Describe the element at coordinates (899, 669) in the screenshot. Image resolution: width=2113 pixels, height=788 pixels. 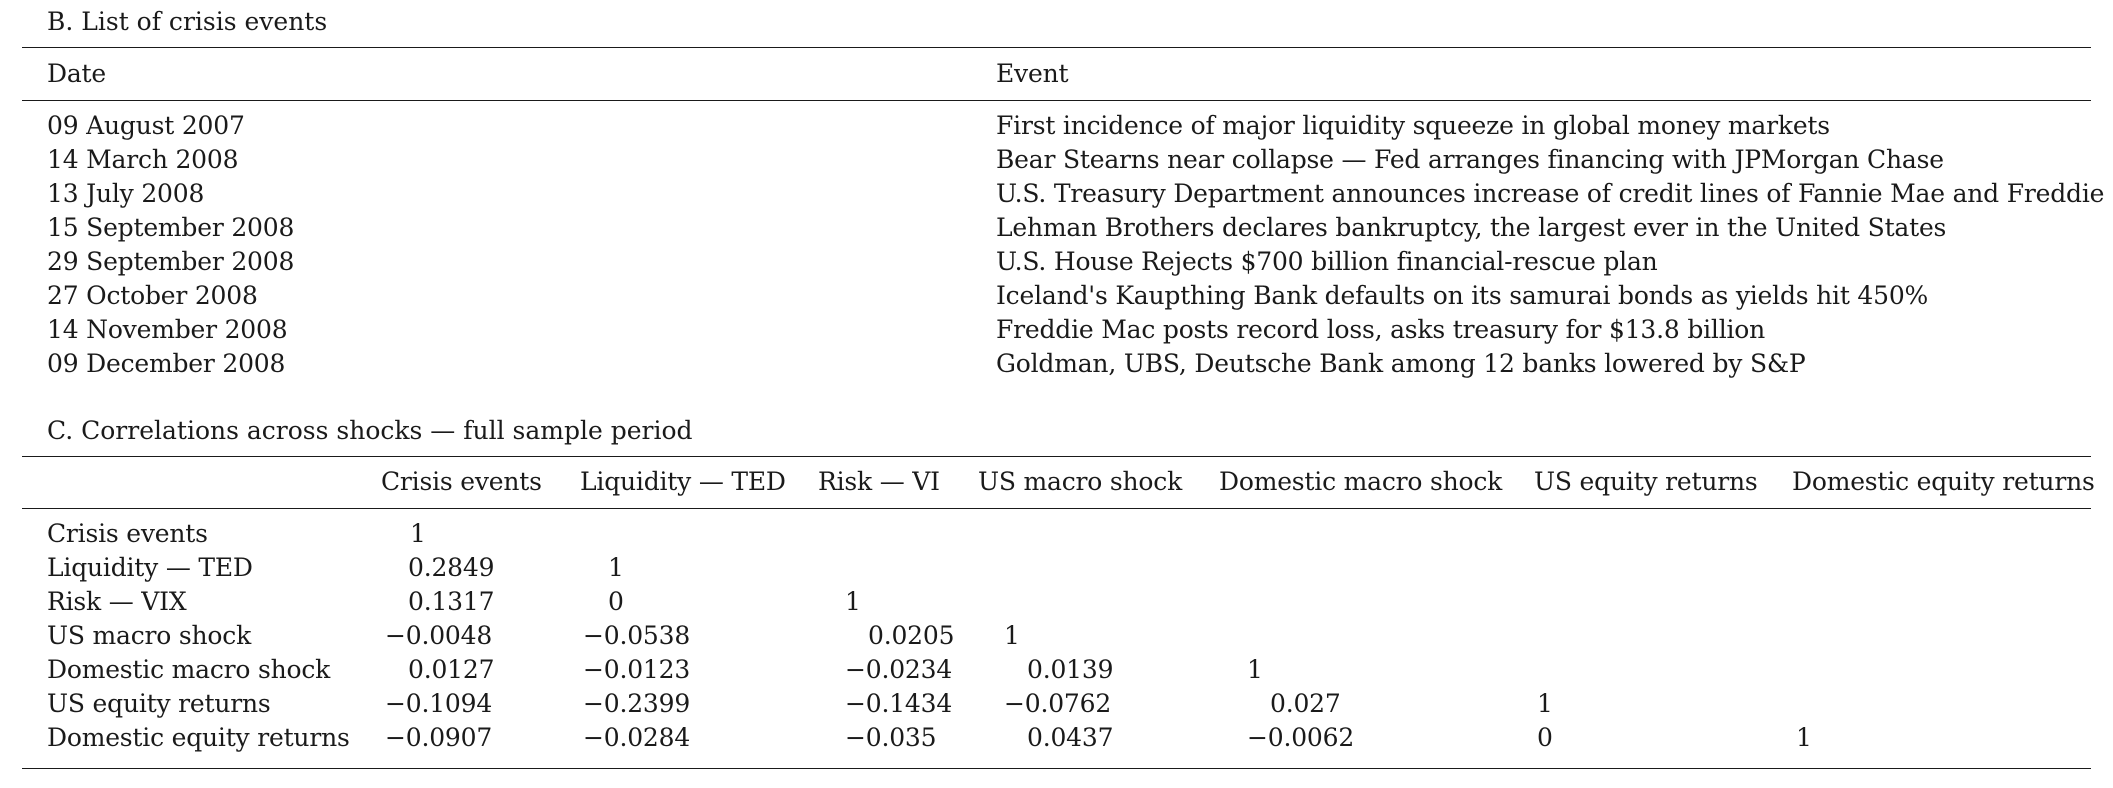
I see `correlation-value: −0.0234` at that location.